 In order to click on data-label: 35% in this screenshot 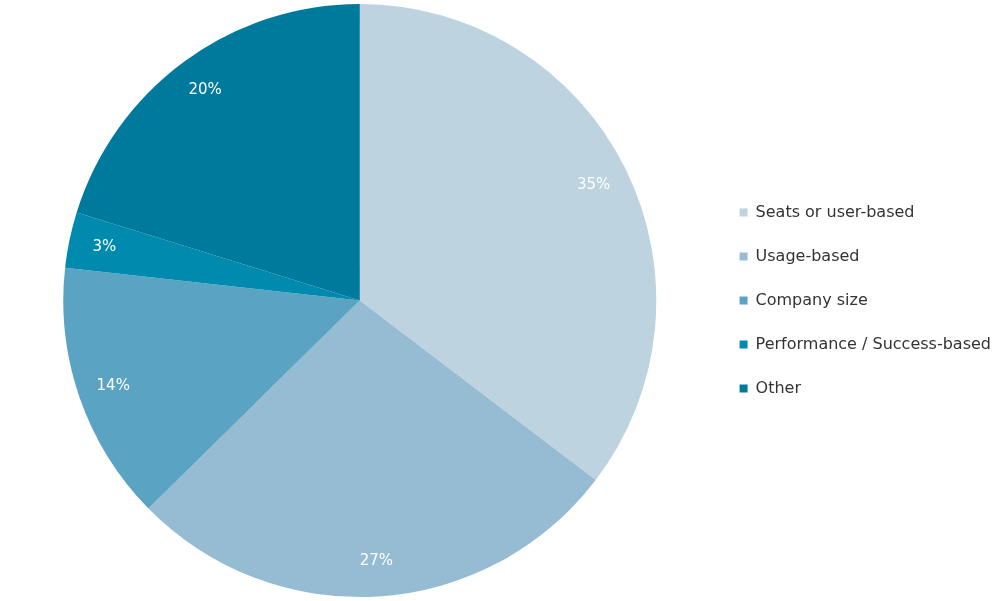, I will do `click(593, 183)`.